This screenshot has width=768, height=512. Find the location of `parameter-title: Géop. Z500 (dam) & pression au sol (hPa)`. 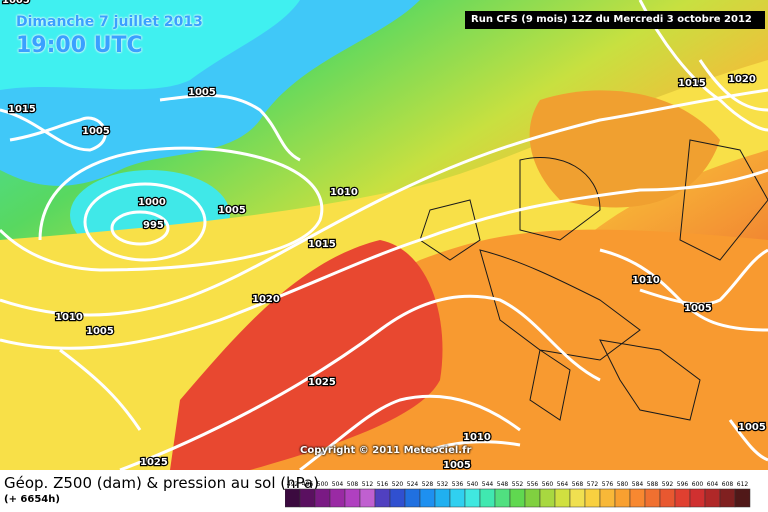

parameter-title: Géop. Z500 (dam) & pression au sol (hPa) is located at coordinates (162, 483).